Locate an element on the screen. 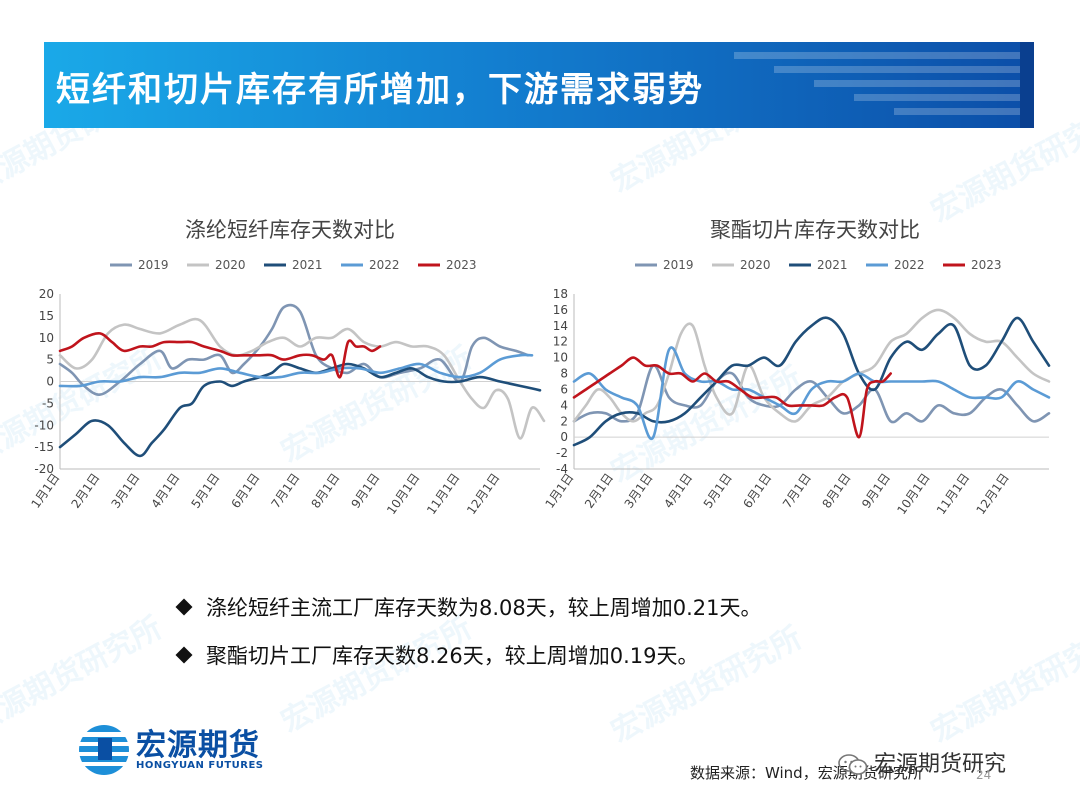  wechat-icon is located at coordinates (853, 764).